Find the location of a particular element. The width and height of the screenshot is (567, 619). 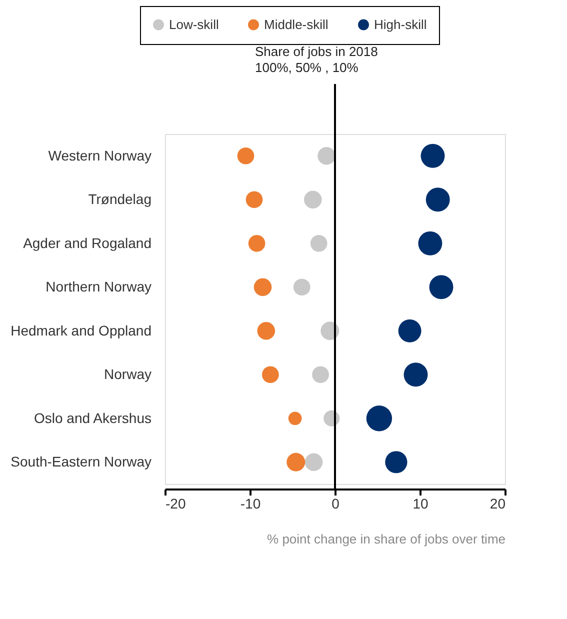

text: Share of jobs in 2018 is located at coordinates (316, 51).